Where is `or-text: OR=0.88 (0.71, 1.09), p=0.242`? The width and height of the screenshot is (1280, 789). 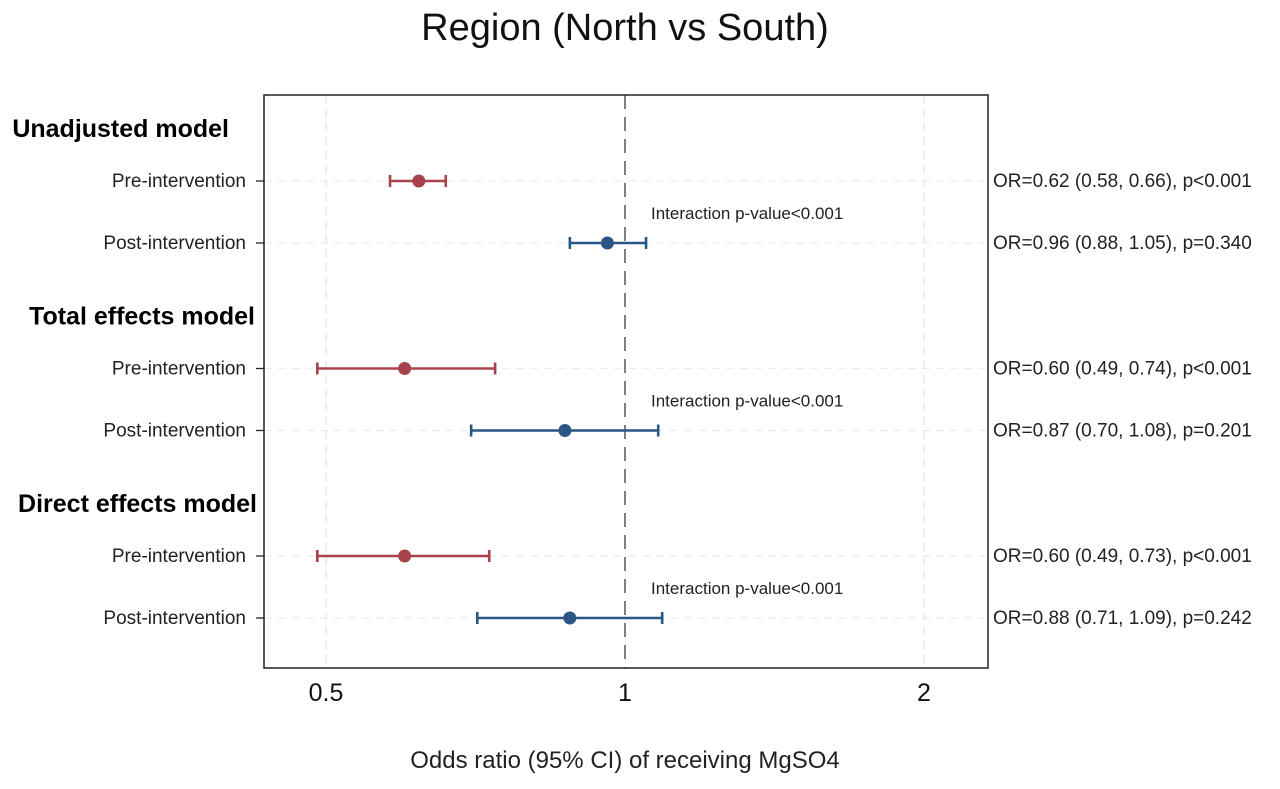
or-text: OR=0.88 (0.71, 1.09), p=0.242 is located at coordinates (1122, 618).